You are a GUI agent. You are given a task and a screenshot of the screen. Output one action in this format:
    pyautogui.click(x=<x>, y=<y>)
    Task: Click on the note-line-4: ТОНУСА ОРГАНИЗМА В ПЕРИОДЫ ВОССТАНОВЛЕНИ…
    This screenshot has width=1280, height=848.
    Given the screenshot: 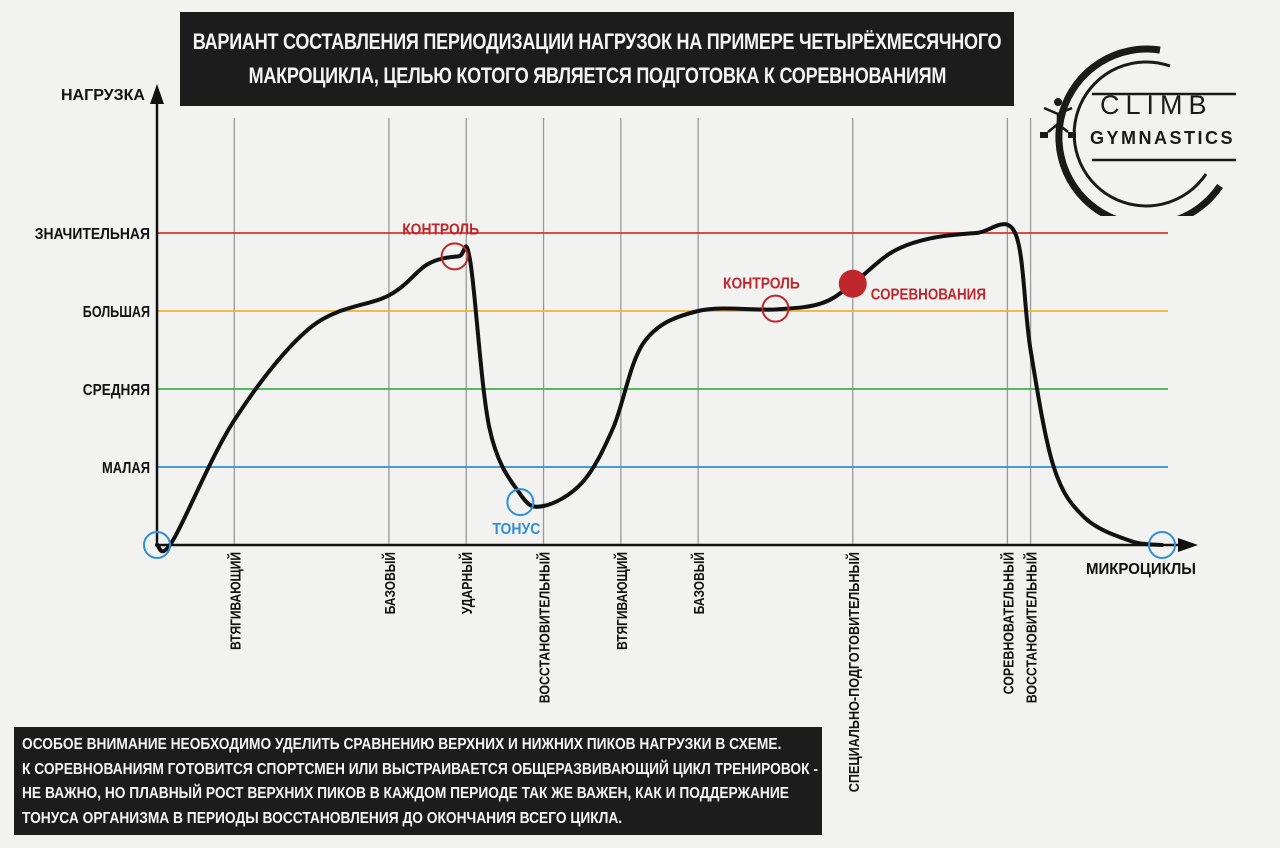 What is the action you would take?
    pyautogui.click(x=322, y=818)
    